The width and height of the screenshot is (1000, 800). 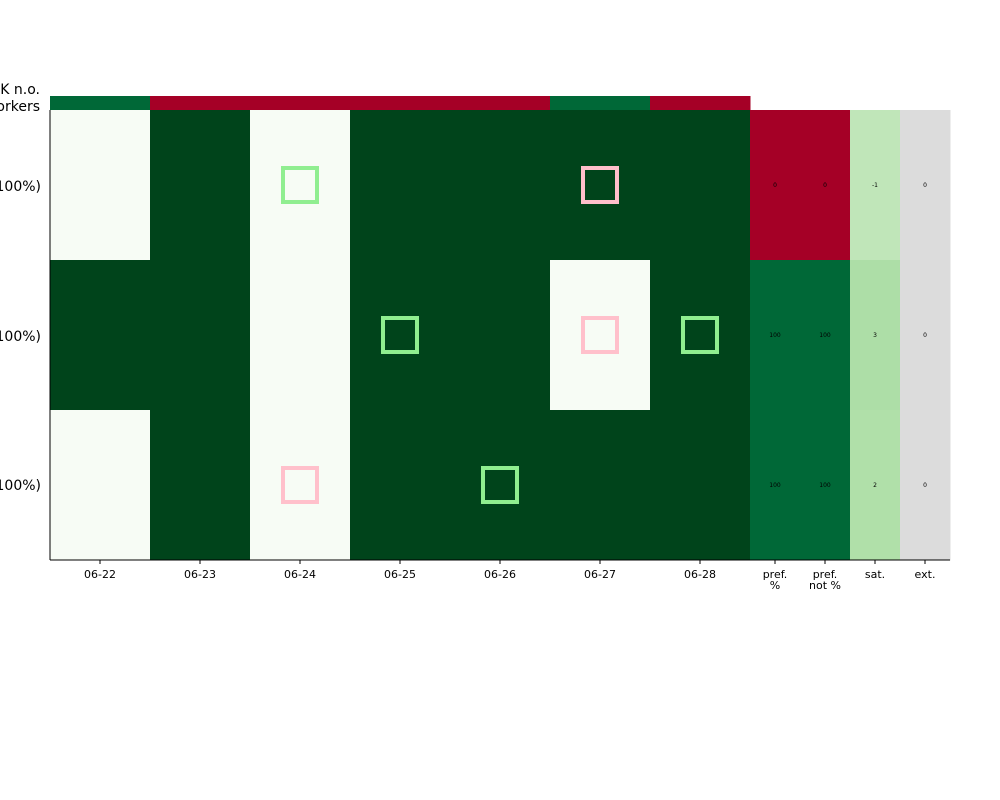 I want to click on x-tick-label: 06-28, so click(x=700, y=574).